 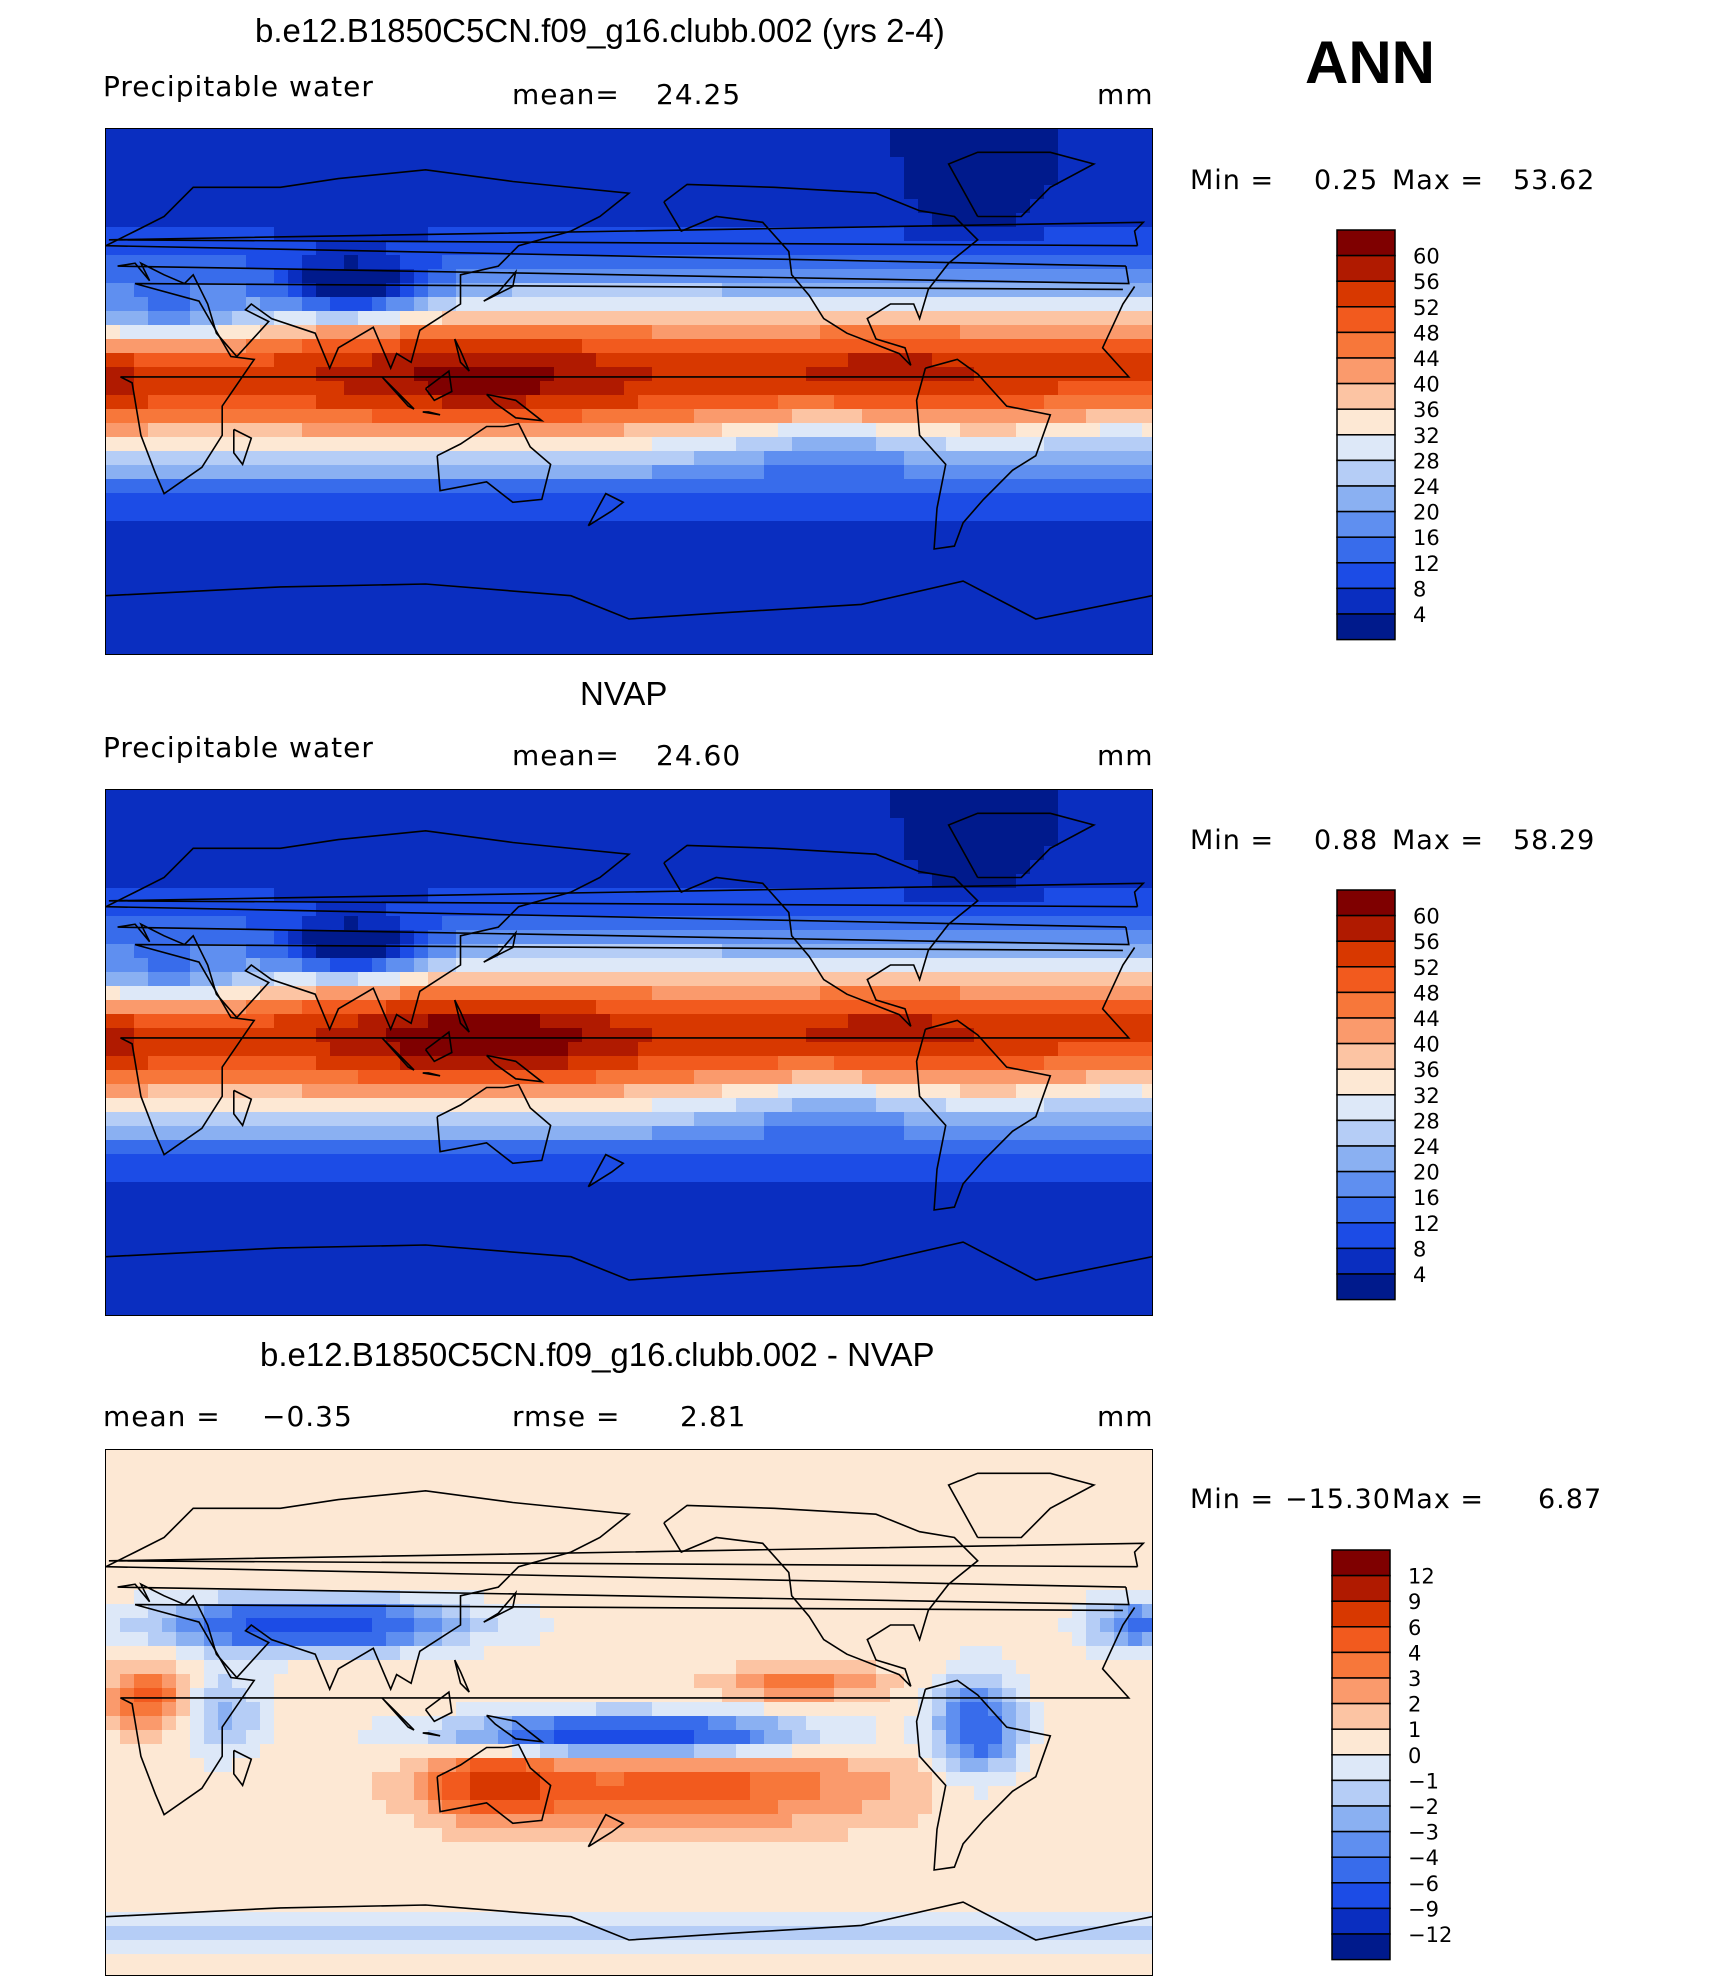 I want to click on colorbar-tick-label: 56, so click(x=1426, y=282).